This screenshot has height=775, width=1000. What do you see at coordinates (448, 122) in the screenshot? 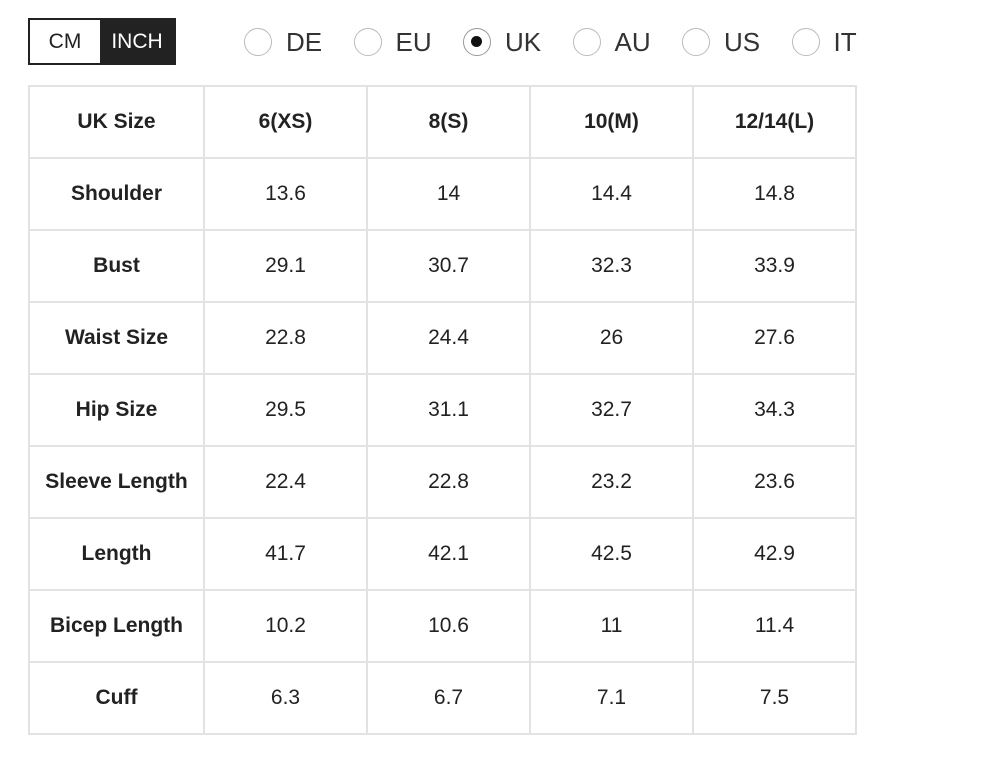
I see `cell: 8(S)` at bounding box center [448, 122].